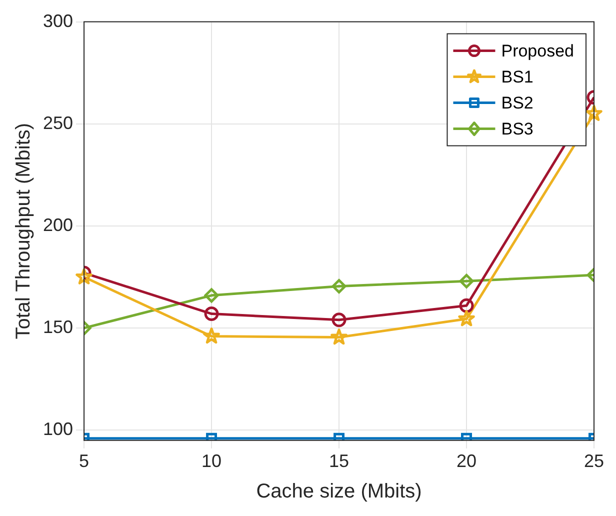  Describe the element at coordinates (517, 102) in the screenshot. I see `legend-label: BS2` at that location.